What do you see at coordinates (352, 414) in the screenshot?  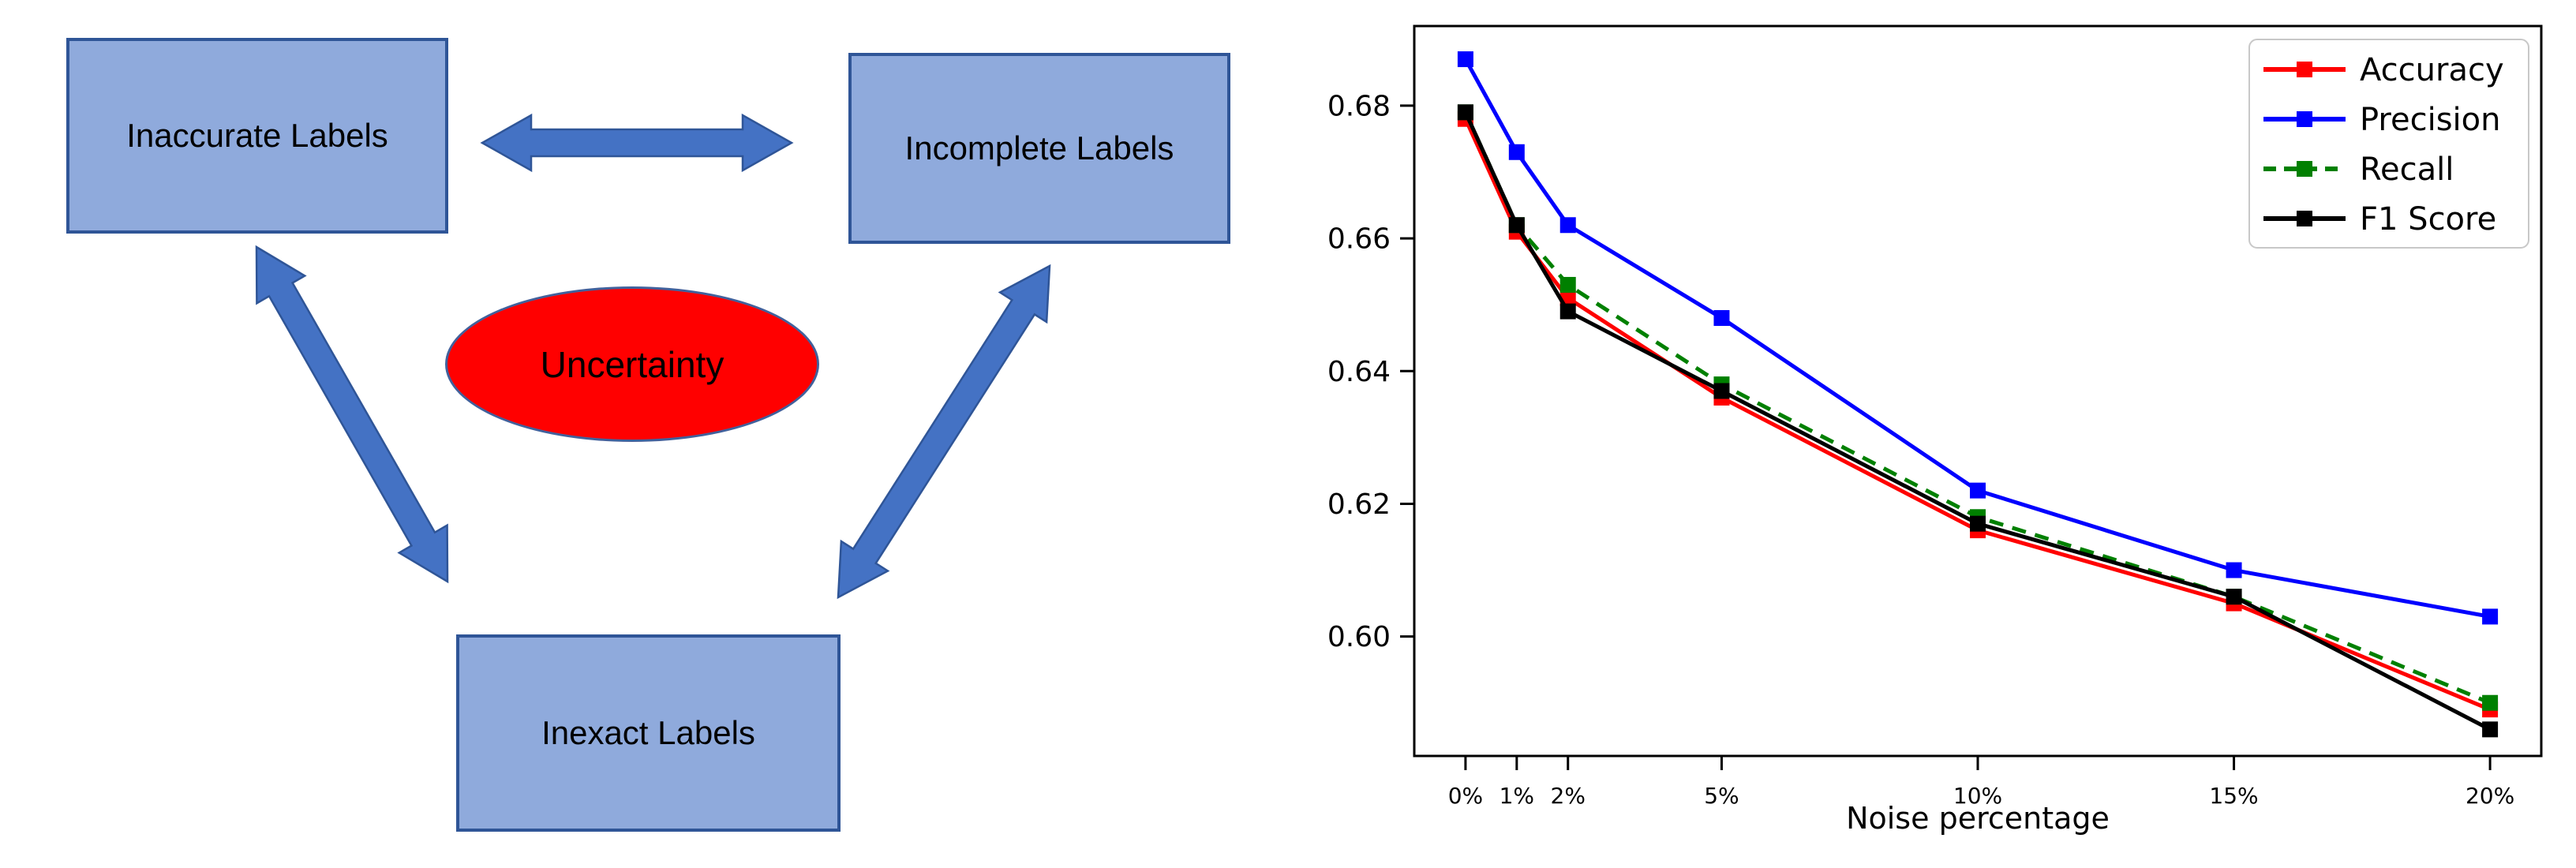 I see `double-arrow-left-diagonal-icon` at bounding box center [352, 414].